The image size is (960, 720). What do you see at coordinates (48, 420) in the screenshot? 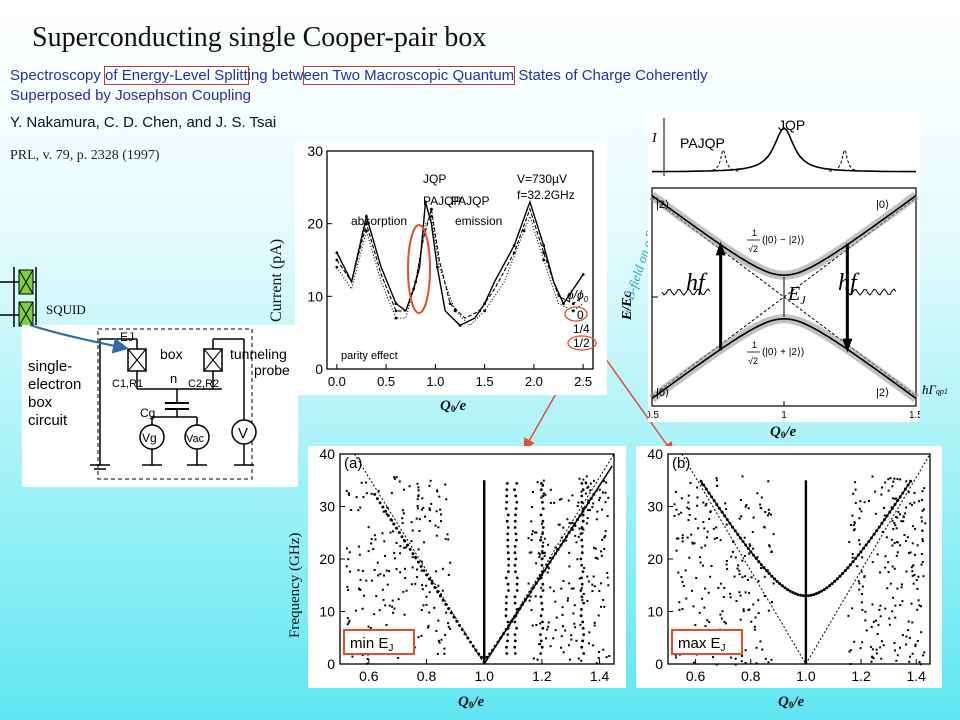
I see `circuit-desc-4: circuit` at bounding box center [48, 420].